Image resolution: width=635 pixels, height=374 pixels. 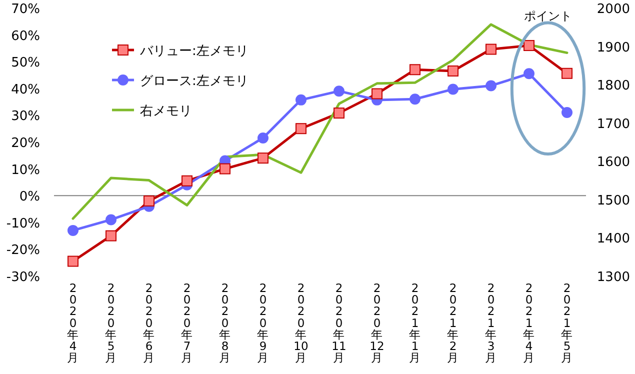 I want to click on x-tick-label: 2020年12月, so click(x=377, y=323).